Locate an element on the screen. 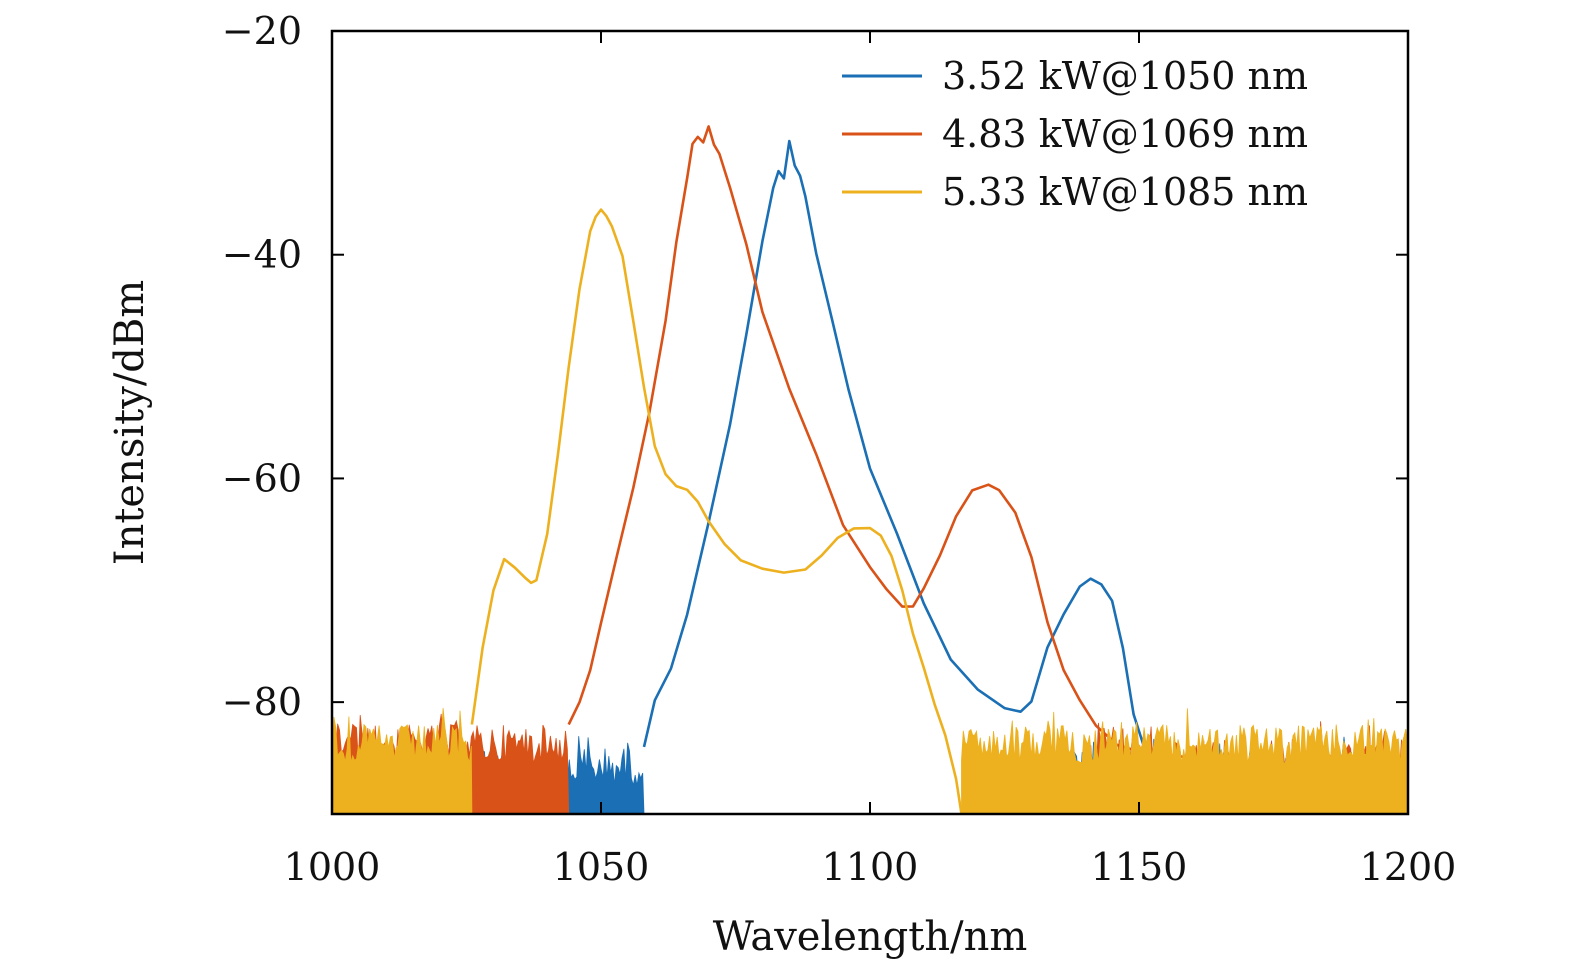 The image size is (1575, 974). legend-label-series-2: 4.83 kW@1069 nm is located at coordinates (1125, 134).